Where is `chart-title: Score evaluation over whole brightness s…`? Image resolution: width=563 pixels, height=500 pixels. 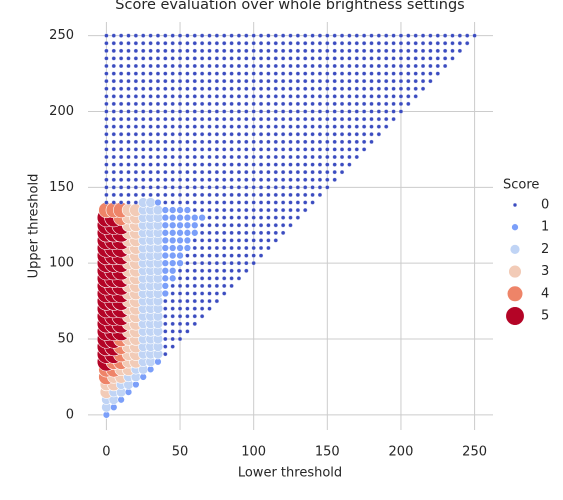 chart-title: Score evaluation over whole brightness s… is located at coordinates (289, 6).